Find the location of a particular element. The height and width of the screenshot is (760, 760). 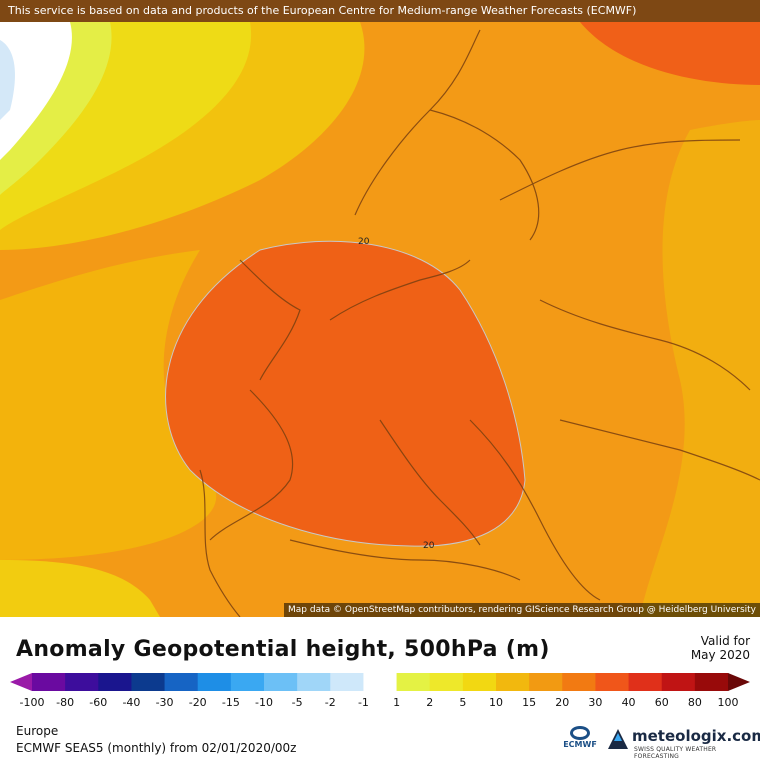

legend-tick-label: 30 is located at coordinates (595, 702).